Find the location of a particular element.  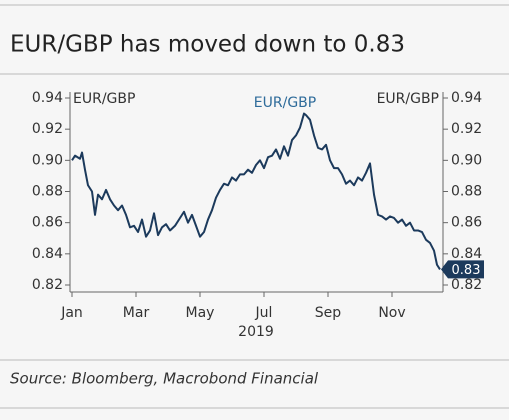

y2-tick-label: 0.92 is located at coordinates (466, 129).